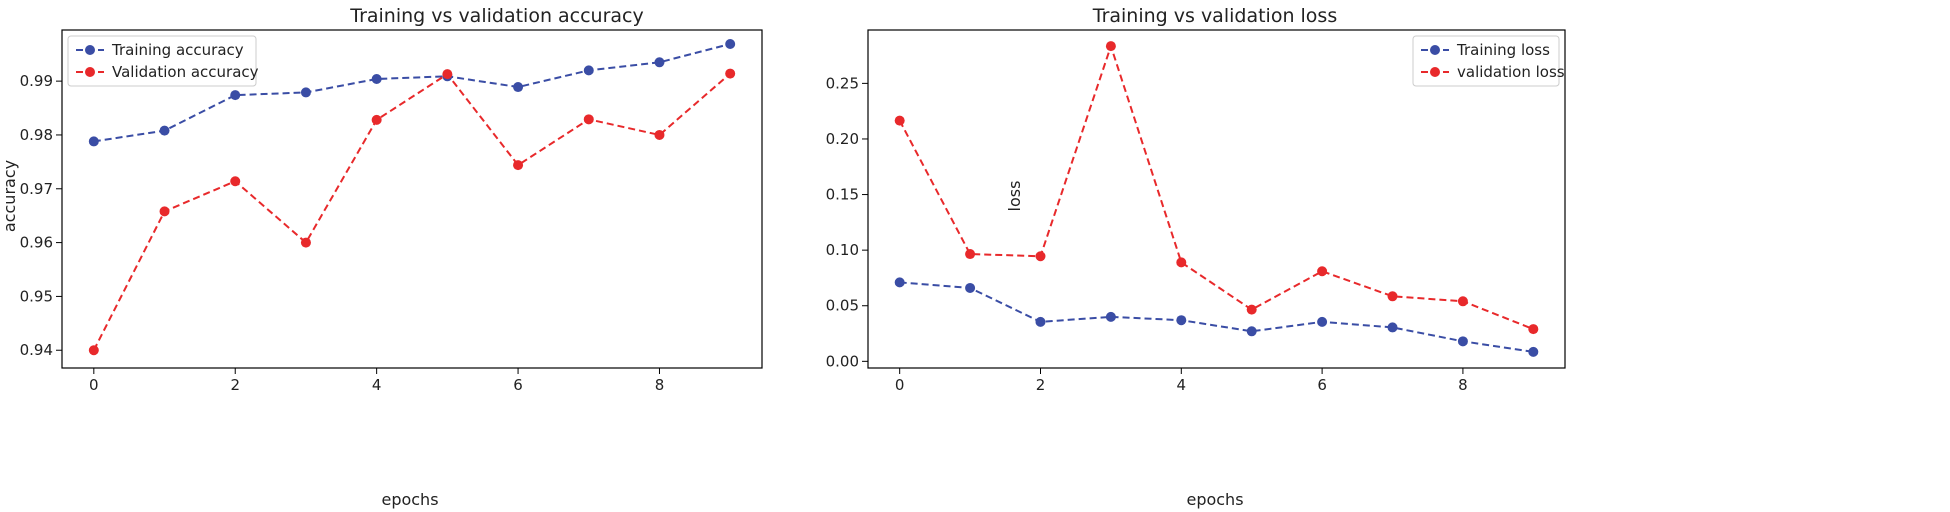  I want to click on loss-y-tick-label: 0.10, so click(842, 250).